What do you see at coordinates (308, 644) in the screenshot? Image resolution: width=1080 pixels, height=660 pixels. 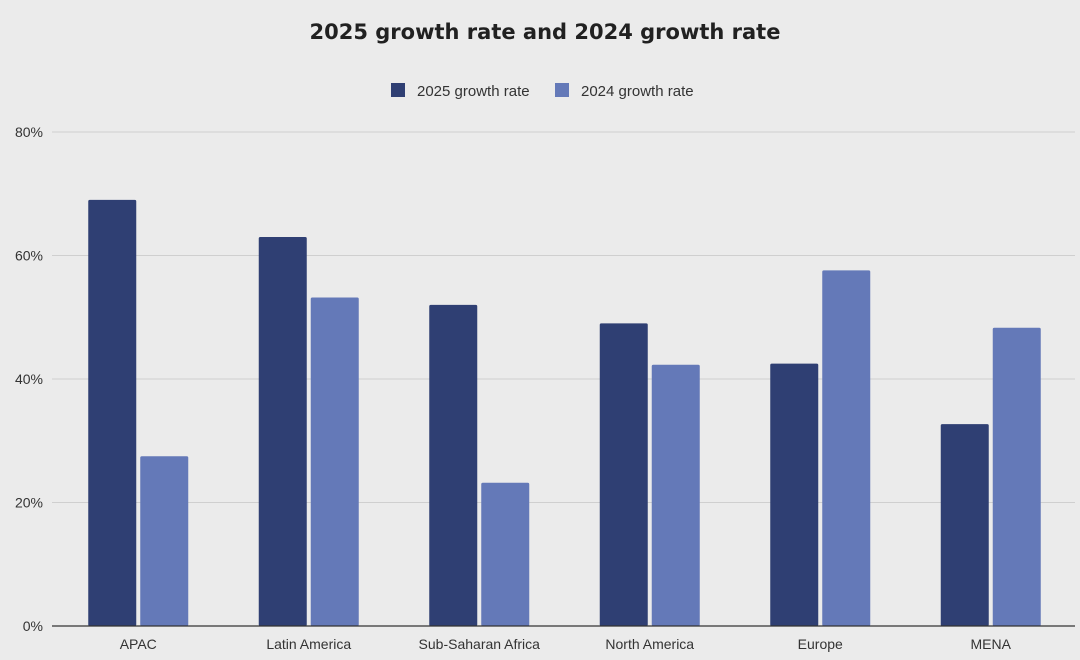 I see `x-tick-label: Latin America` at bounding box center [308, 644].